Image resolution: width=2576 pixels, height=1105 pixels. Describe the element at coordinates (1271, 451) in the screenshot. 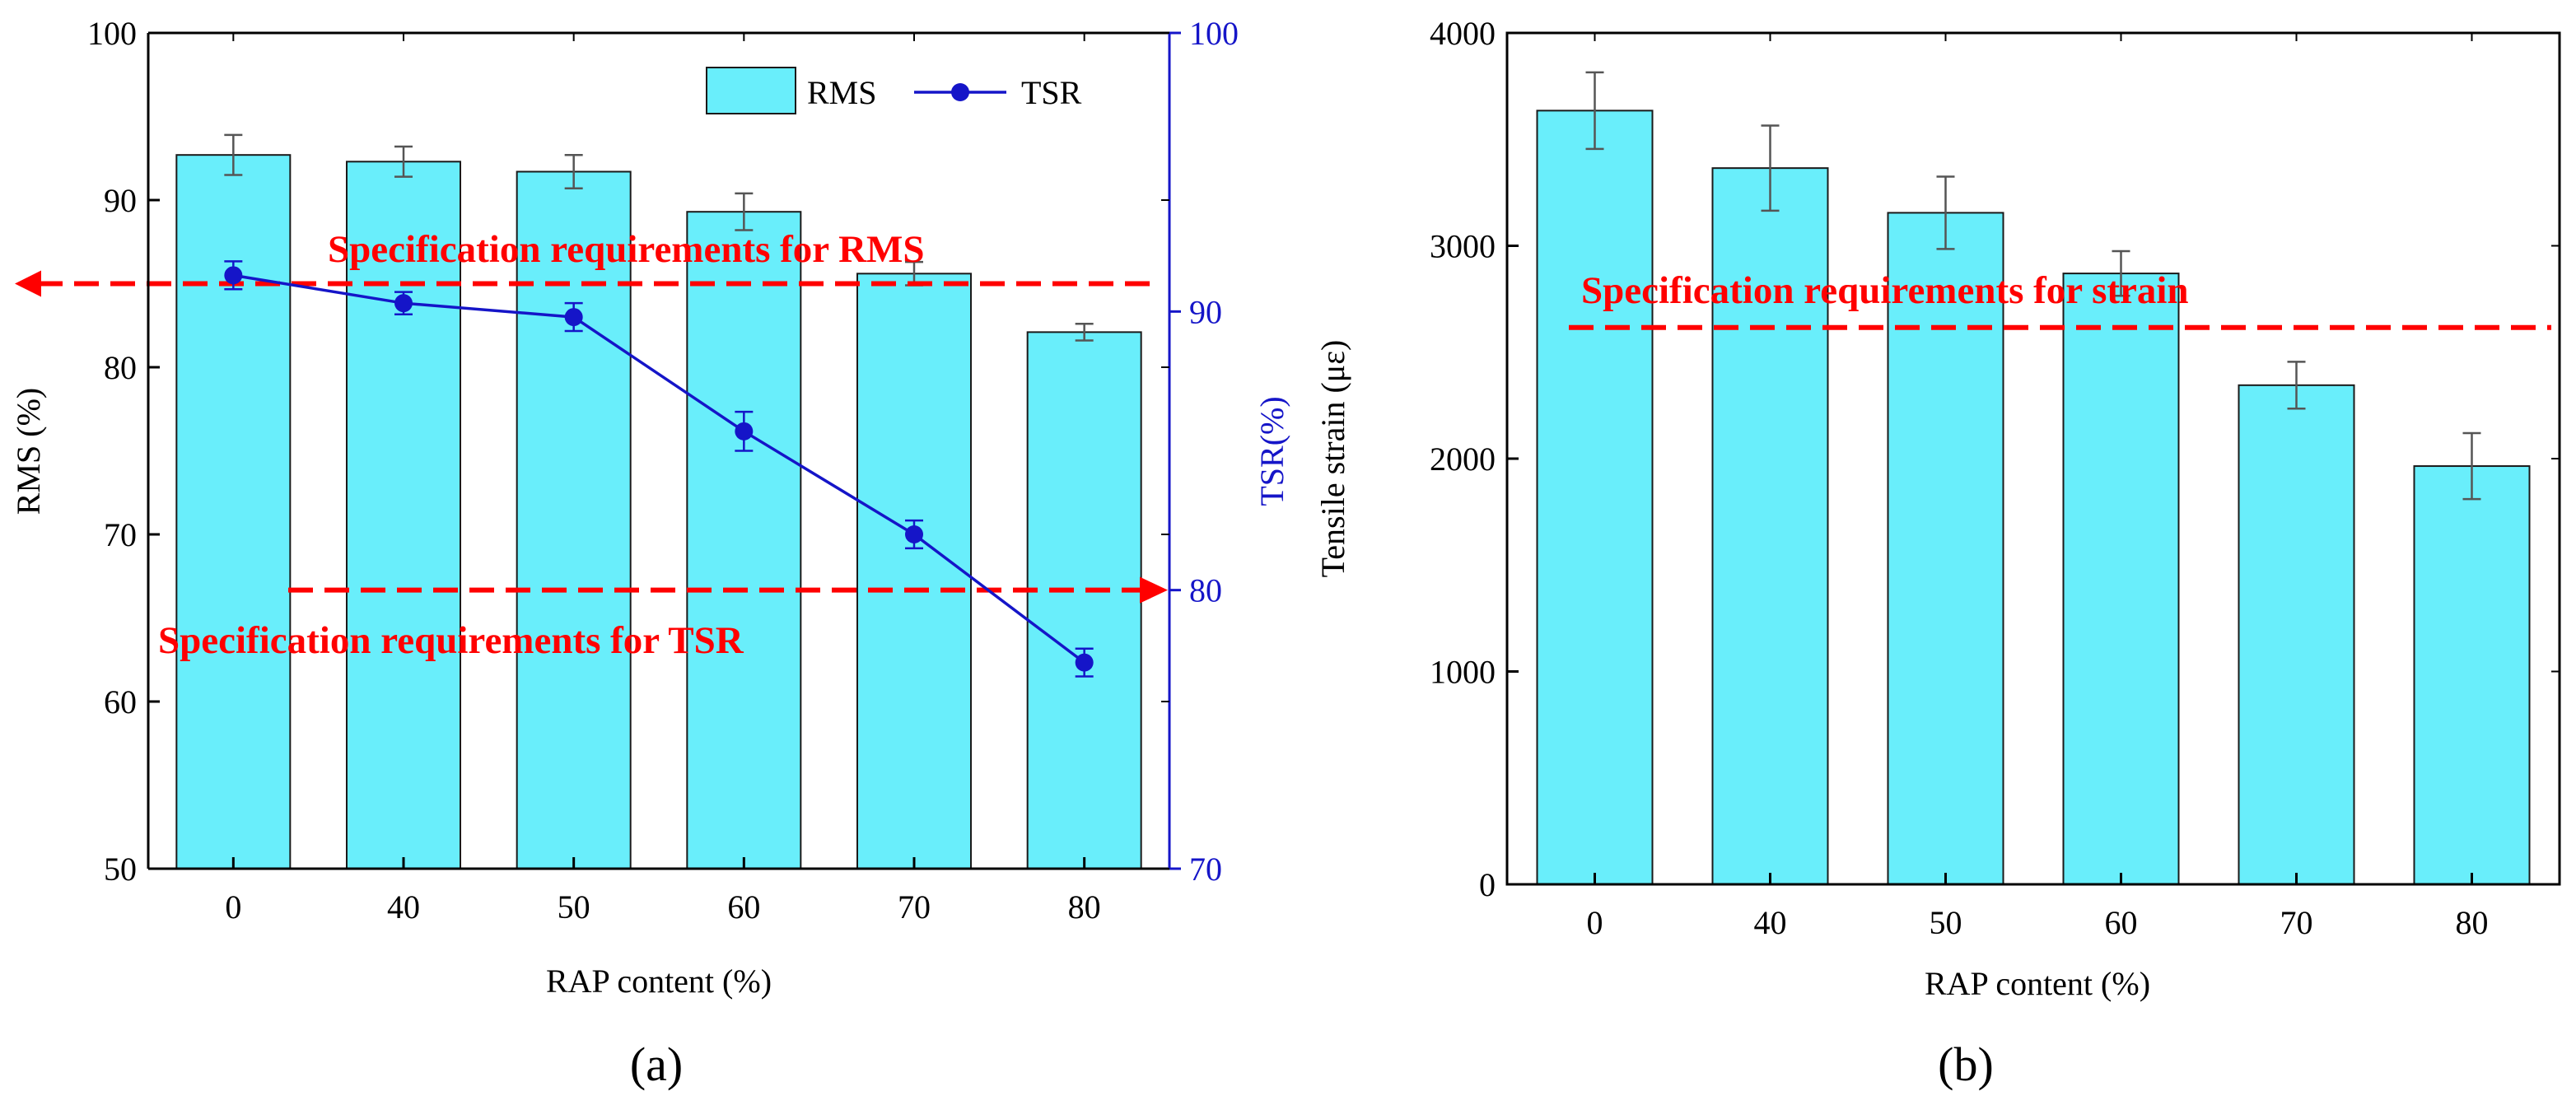

I see `right-y-axis-title: TSR(%)` at that location.